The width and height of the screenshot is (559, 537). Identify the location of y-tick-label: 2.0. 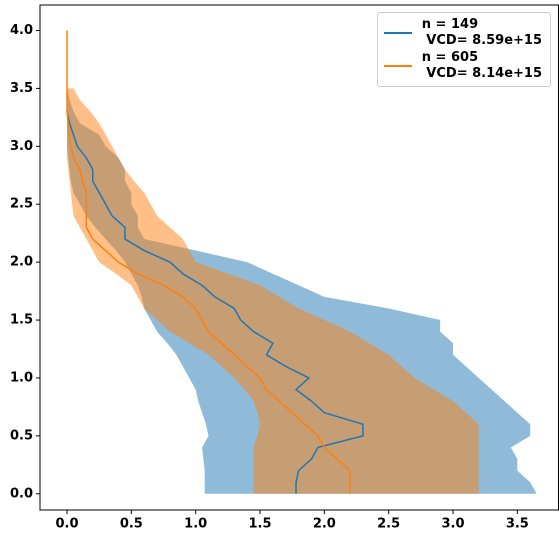
(21, 262).